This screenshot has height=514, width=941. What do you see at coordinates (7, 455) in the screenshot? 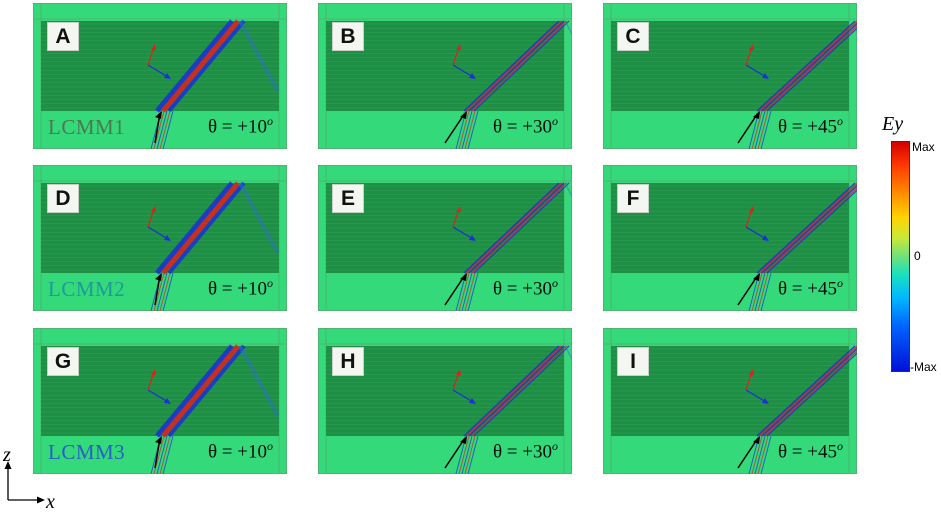
I see `z-axis-label: z` at bounding box center [7, 455].